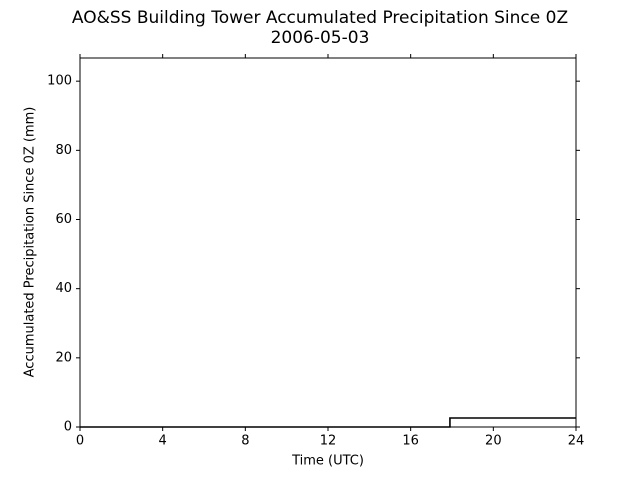 This screenshot has height=484, width=640. I want to click on x-tick-label: 0, so click(80, 441).